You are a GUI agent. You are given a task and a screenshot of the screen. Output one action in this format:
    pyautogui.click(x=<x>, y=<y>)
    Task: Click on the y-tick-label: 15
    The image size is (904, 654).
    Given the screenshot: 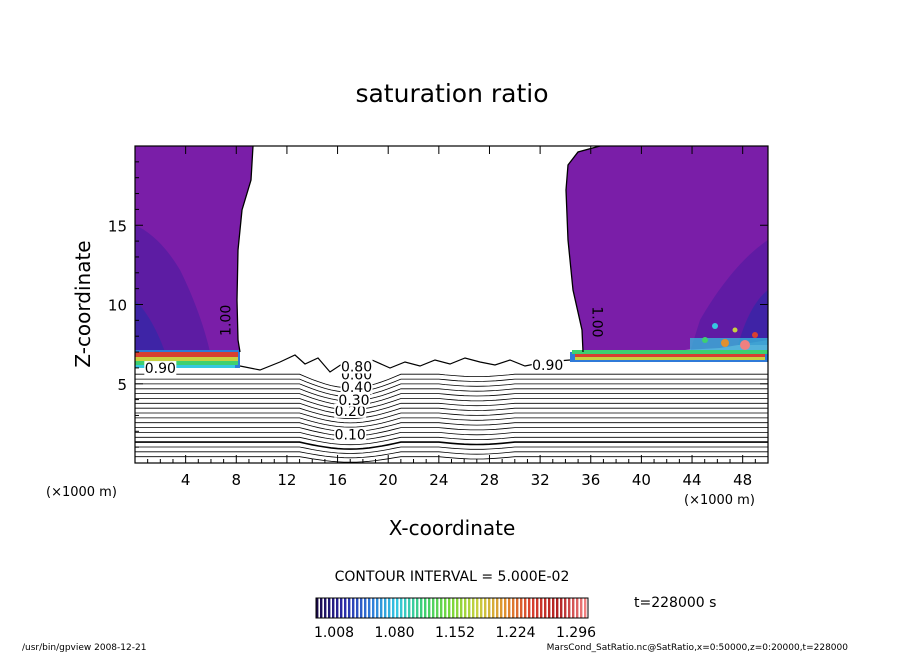 What is the action you would take?
    pyautogui.click(x=117, y=226)
    